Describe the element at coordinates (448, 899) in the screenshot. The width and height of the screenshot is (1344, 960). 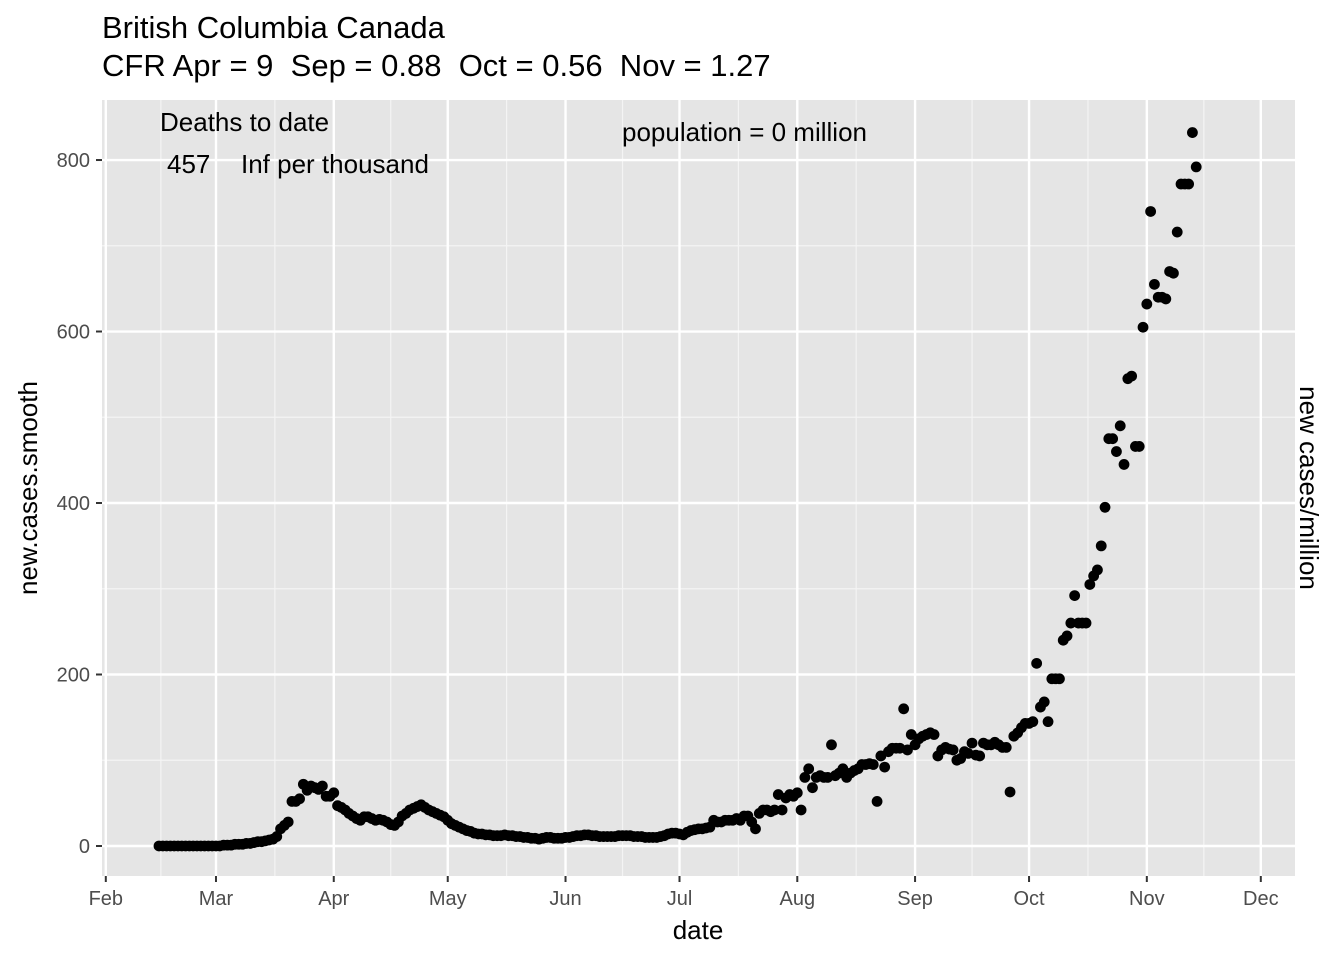
I see `x-tick-label: May` at that location.